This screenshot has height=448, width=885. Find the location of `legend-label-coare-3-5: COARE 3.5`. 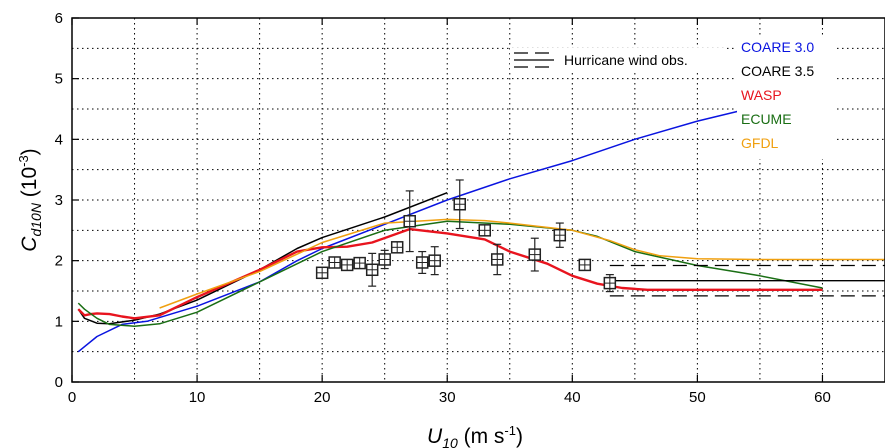

legend-label-coare-3-5: COARE 3.5 is located at coordinates (777, 71).